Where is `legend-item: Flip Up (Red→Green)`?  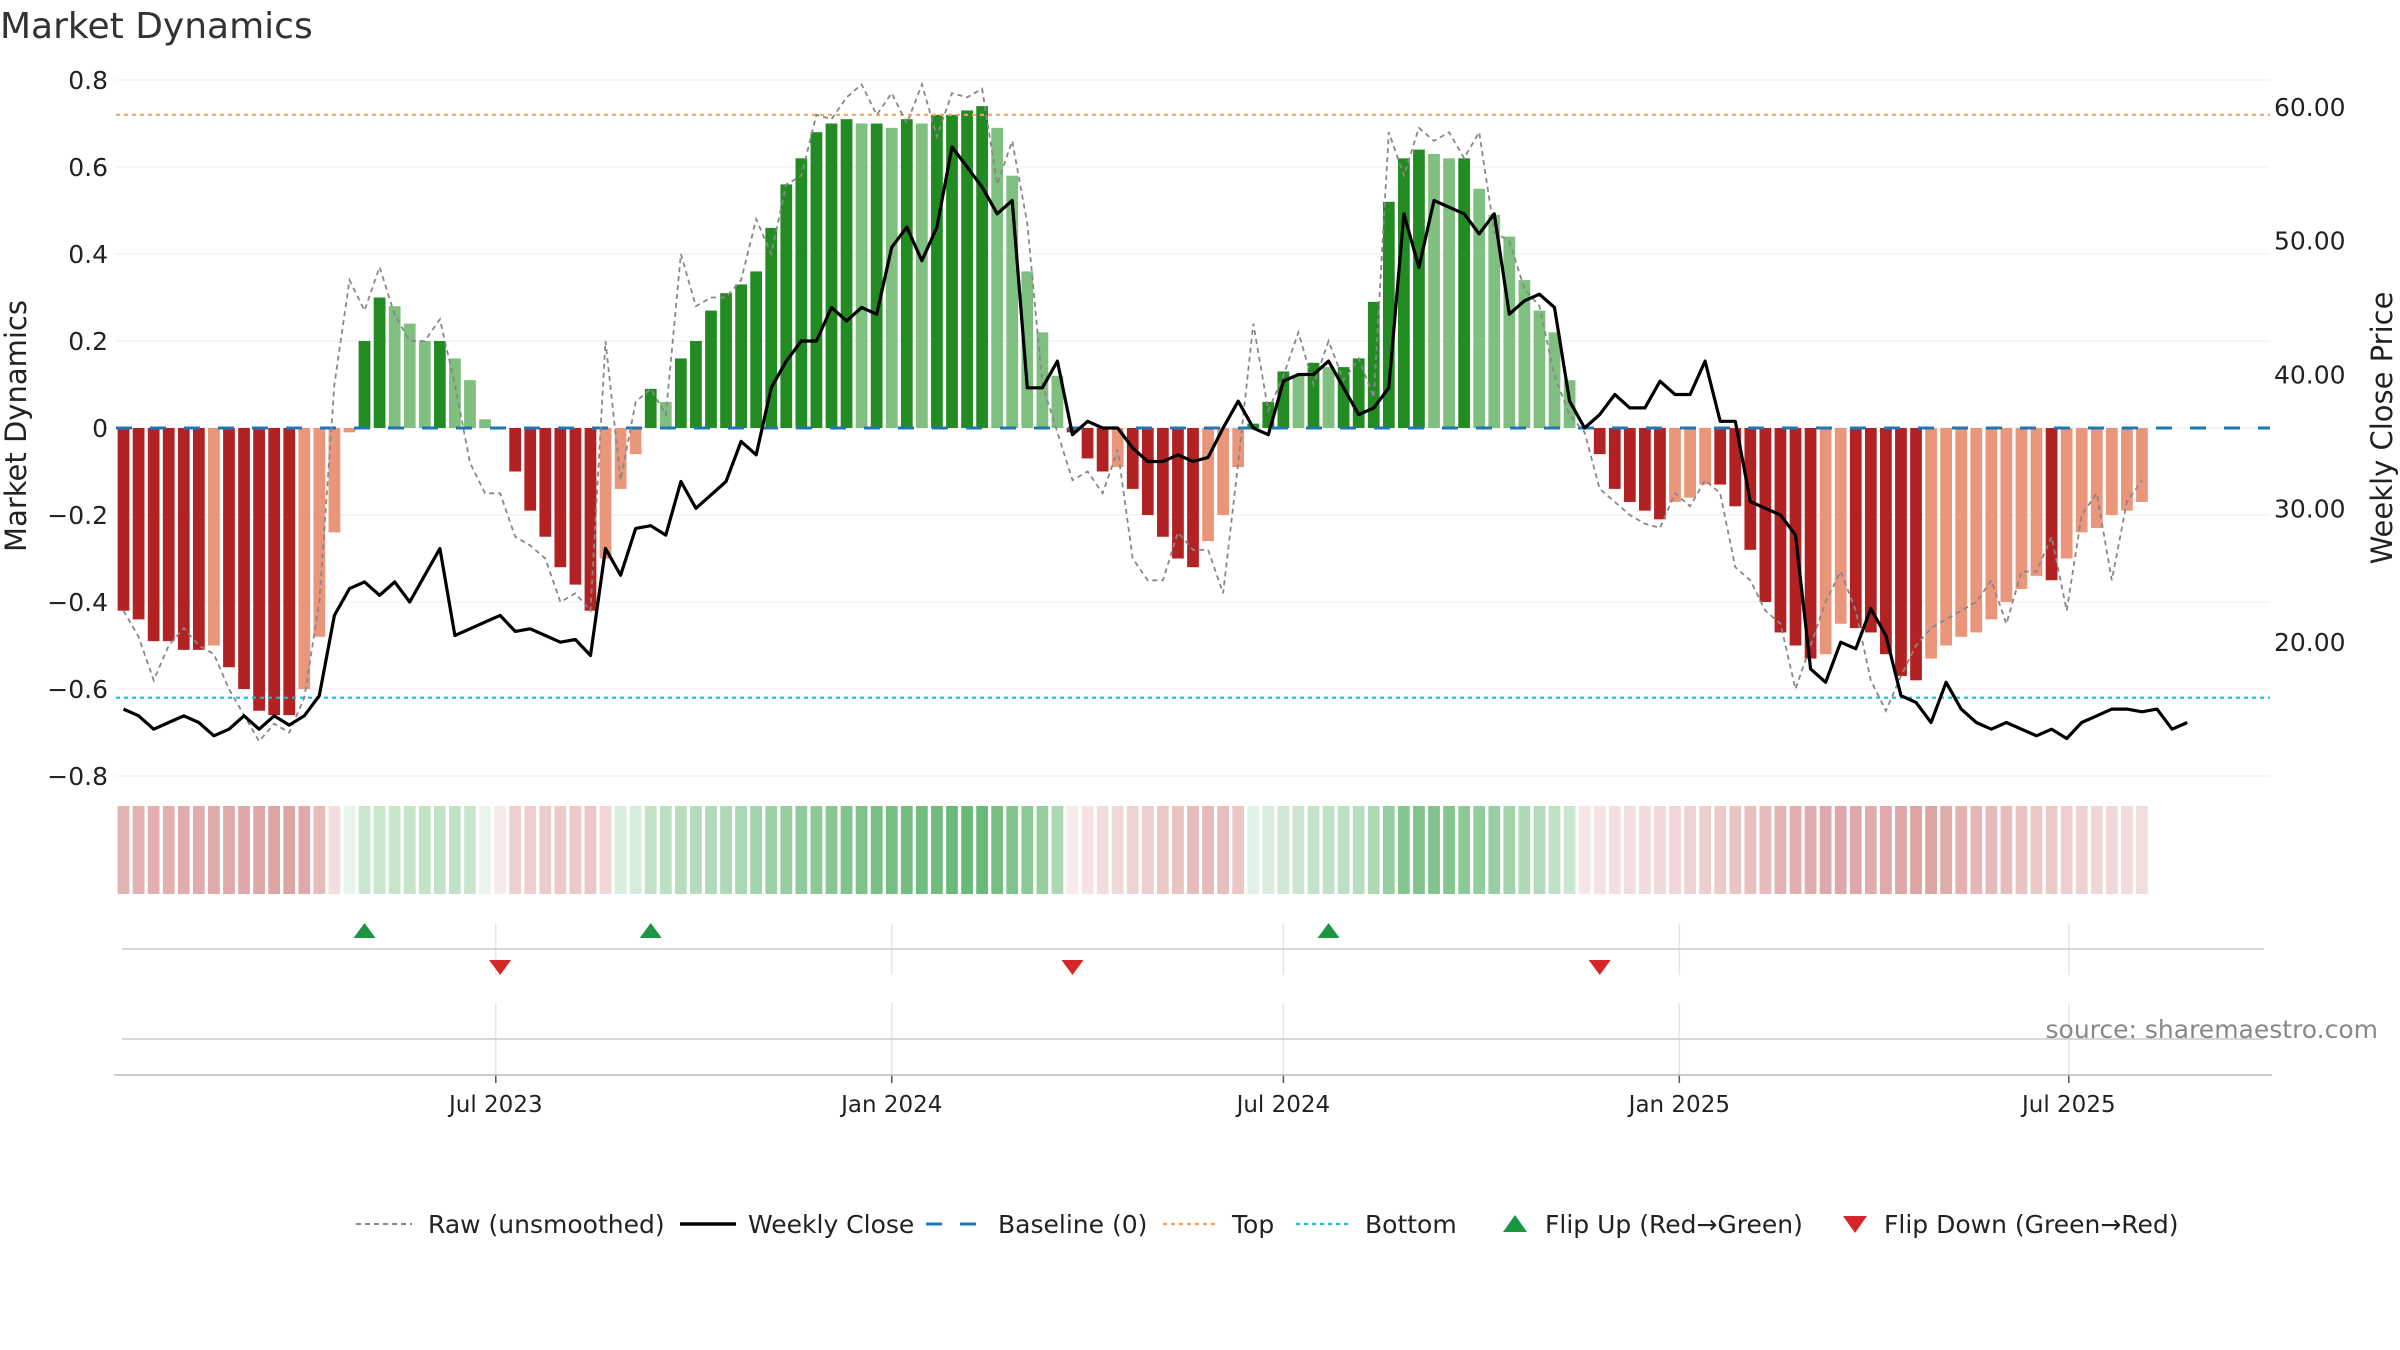 legend-item: Flip Up (Red→Green) is located at coordinates (1653, 1224).